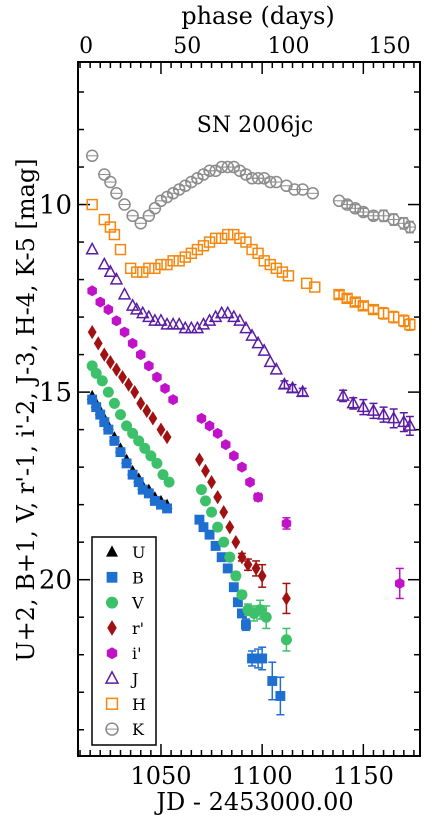  Describe the element at coordinates (139, 704) in the screenshot. I see `legend-label: H` at that location.